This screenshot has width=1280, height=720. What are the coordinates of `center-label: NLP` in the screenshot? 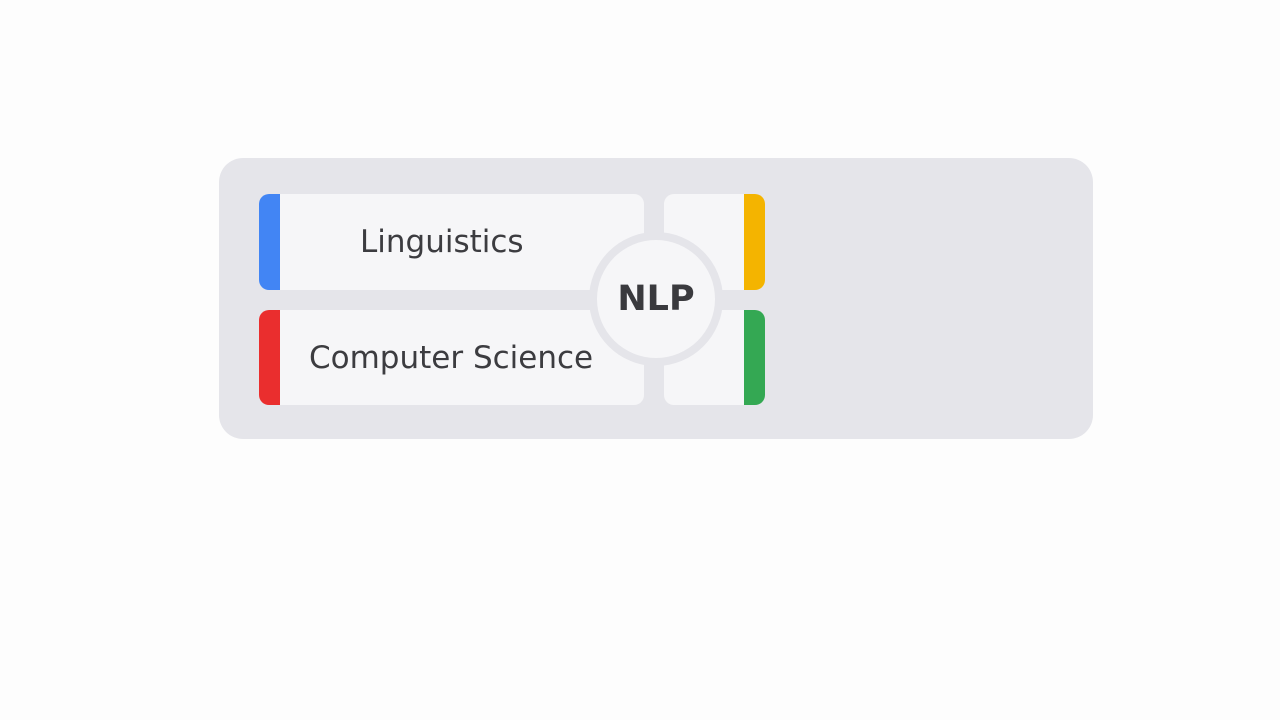 It's located at (656, 299).